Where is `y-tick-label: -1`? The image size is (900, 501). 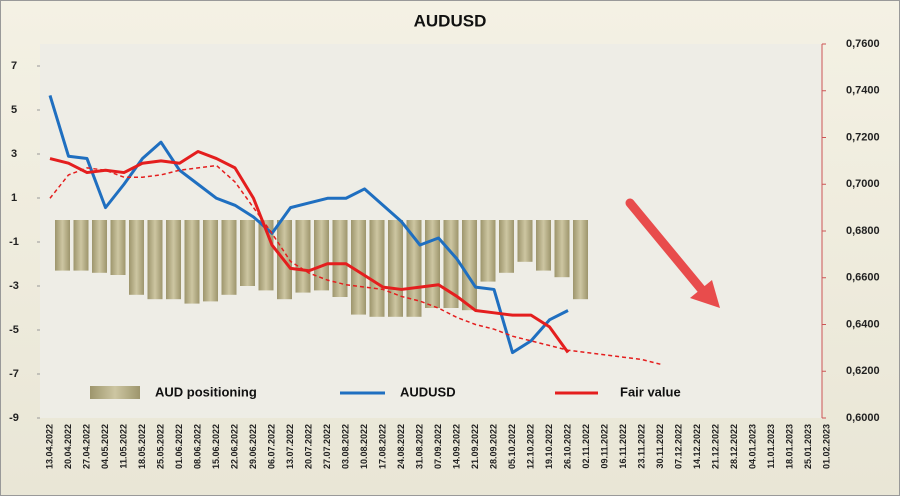
y-tick-label: -1 is located at coordinates (14, 242).